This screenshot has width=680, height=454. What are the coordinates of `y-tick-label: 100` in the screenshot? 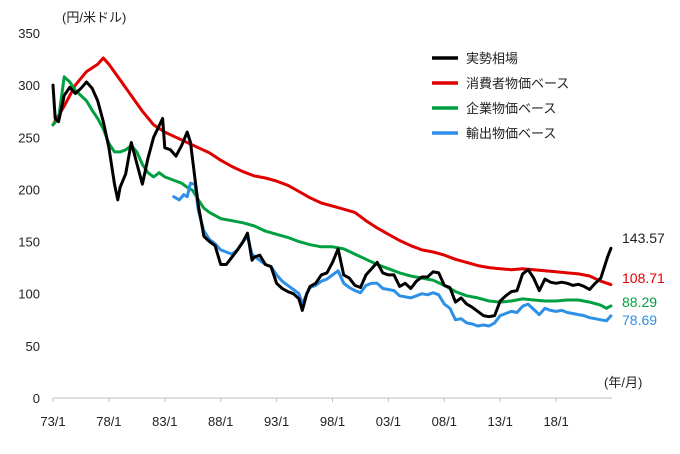 It's located at (29, 294).